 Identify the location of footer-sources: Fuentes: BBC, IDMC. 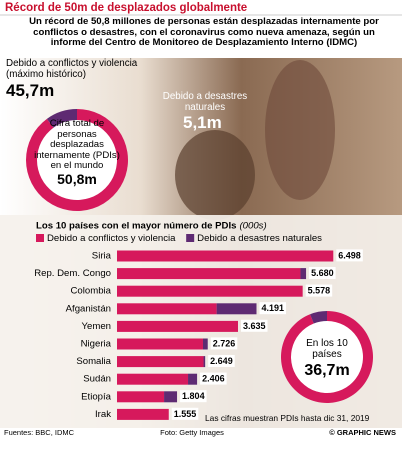
(39, 432).